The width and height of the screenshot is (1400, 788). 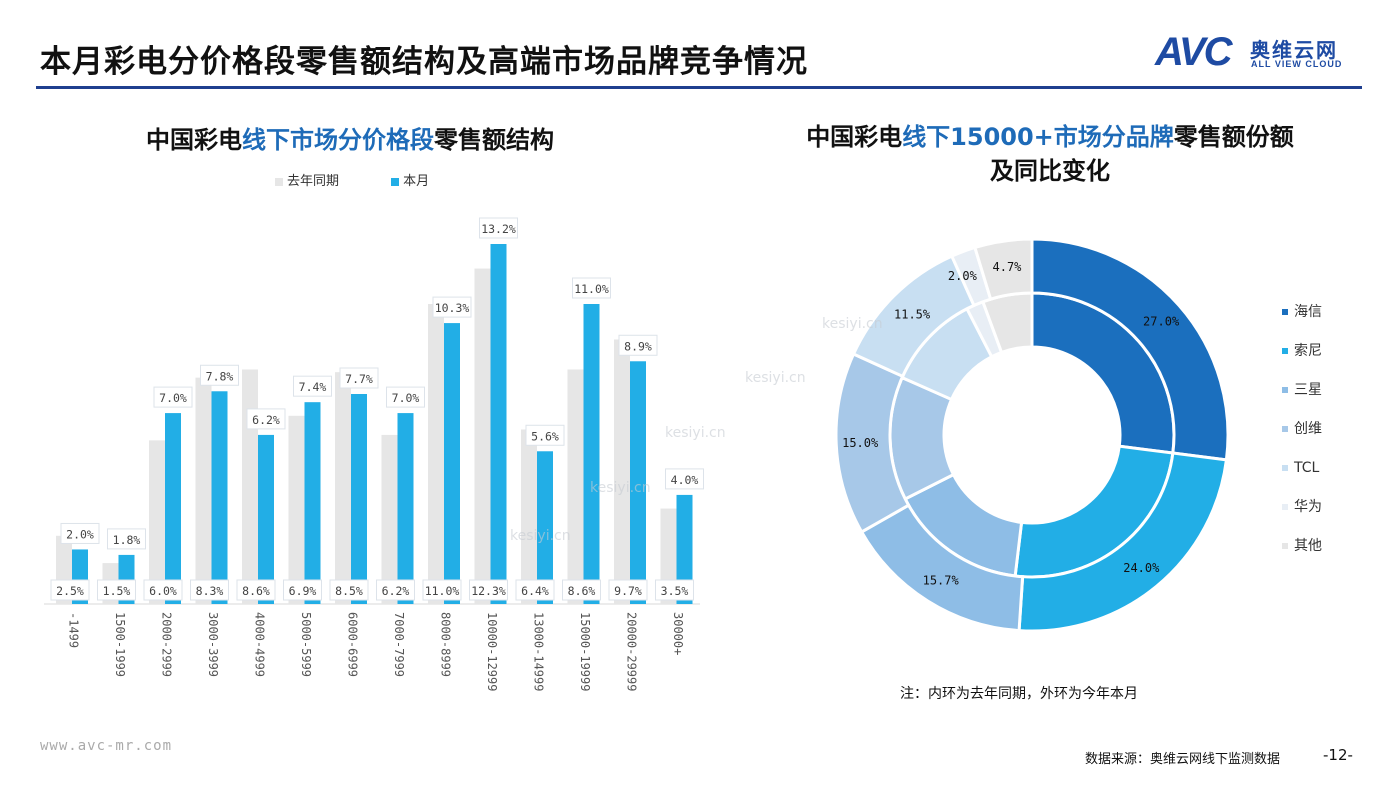 I want to click on bar-label-last-year: 6.2%, so click(x=396, y=591).